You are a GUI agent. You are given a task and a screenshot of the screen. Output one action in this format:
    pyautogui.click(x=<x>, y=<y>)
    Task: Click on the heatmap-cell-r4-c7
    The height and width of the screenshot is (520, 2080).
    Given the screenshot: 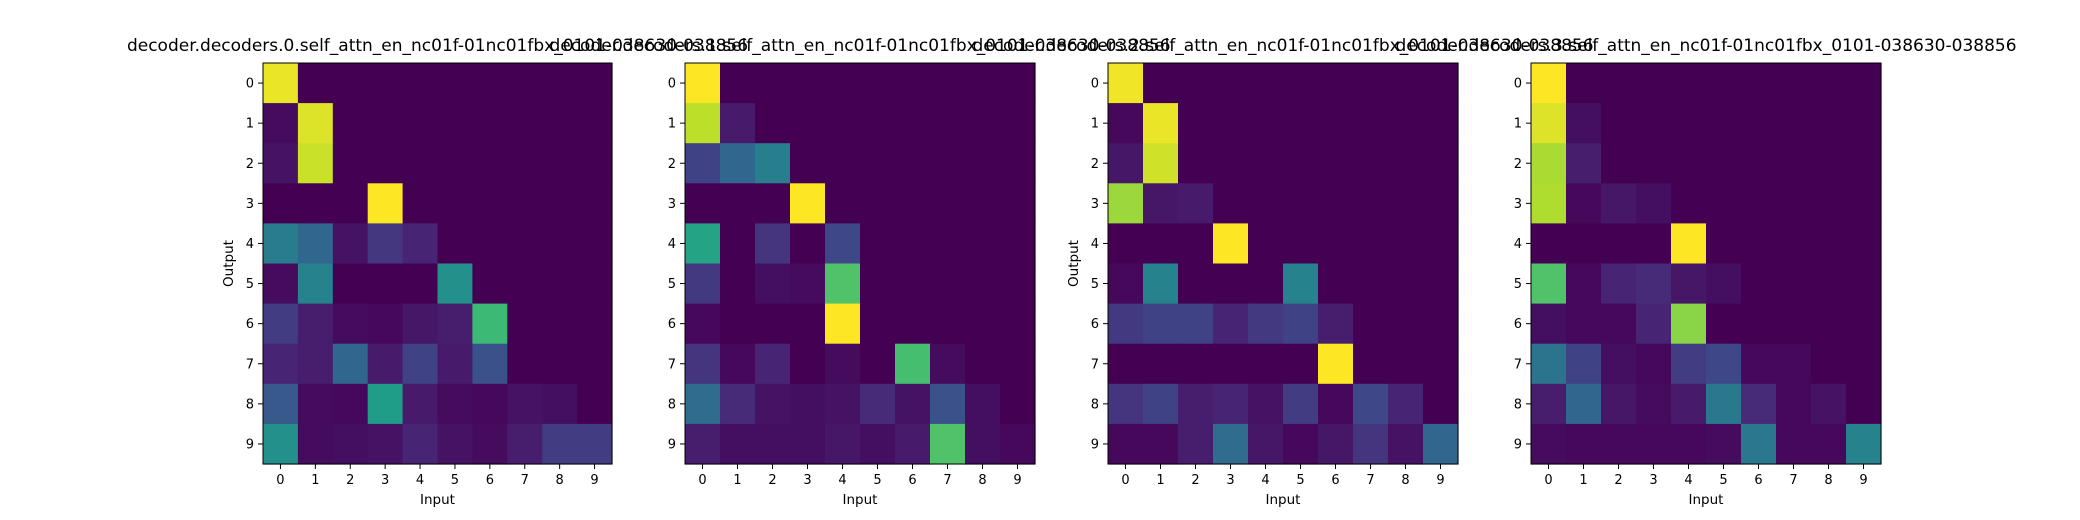 What is the action you would take?
    pyautogui.click(x=1794, y=244)
    